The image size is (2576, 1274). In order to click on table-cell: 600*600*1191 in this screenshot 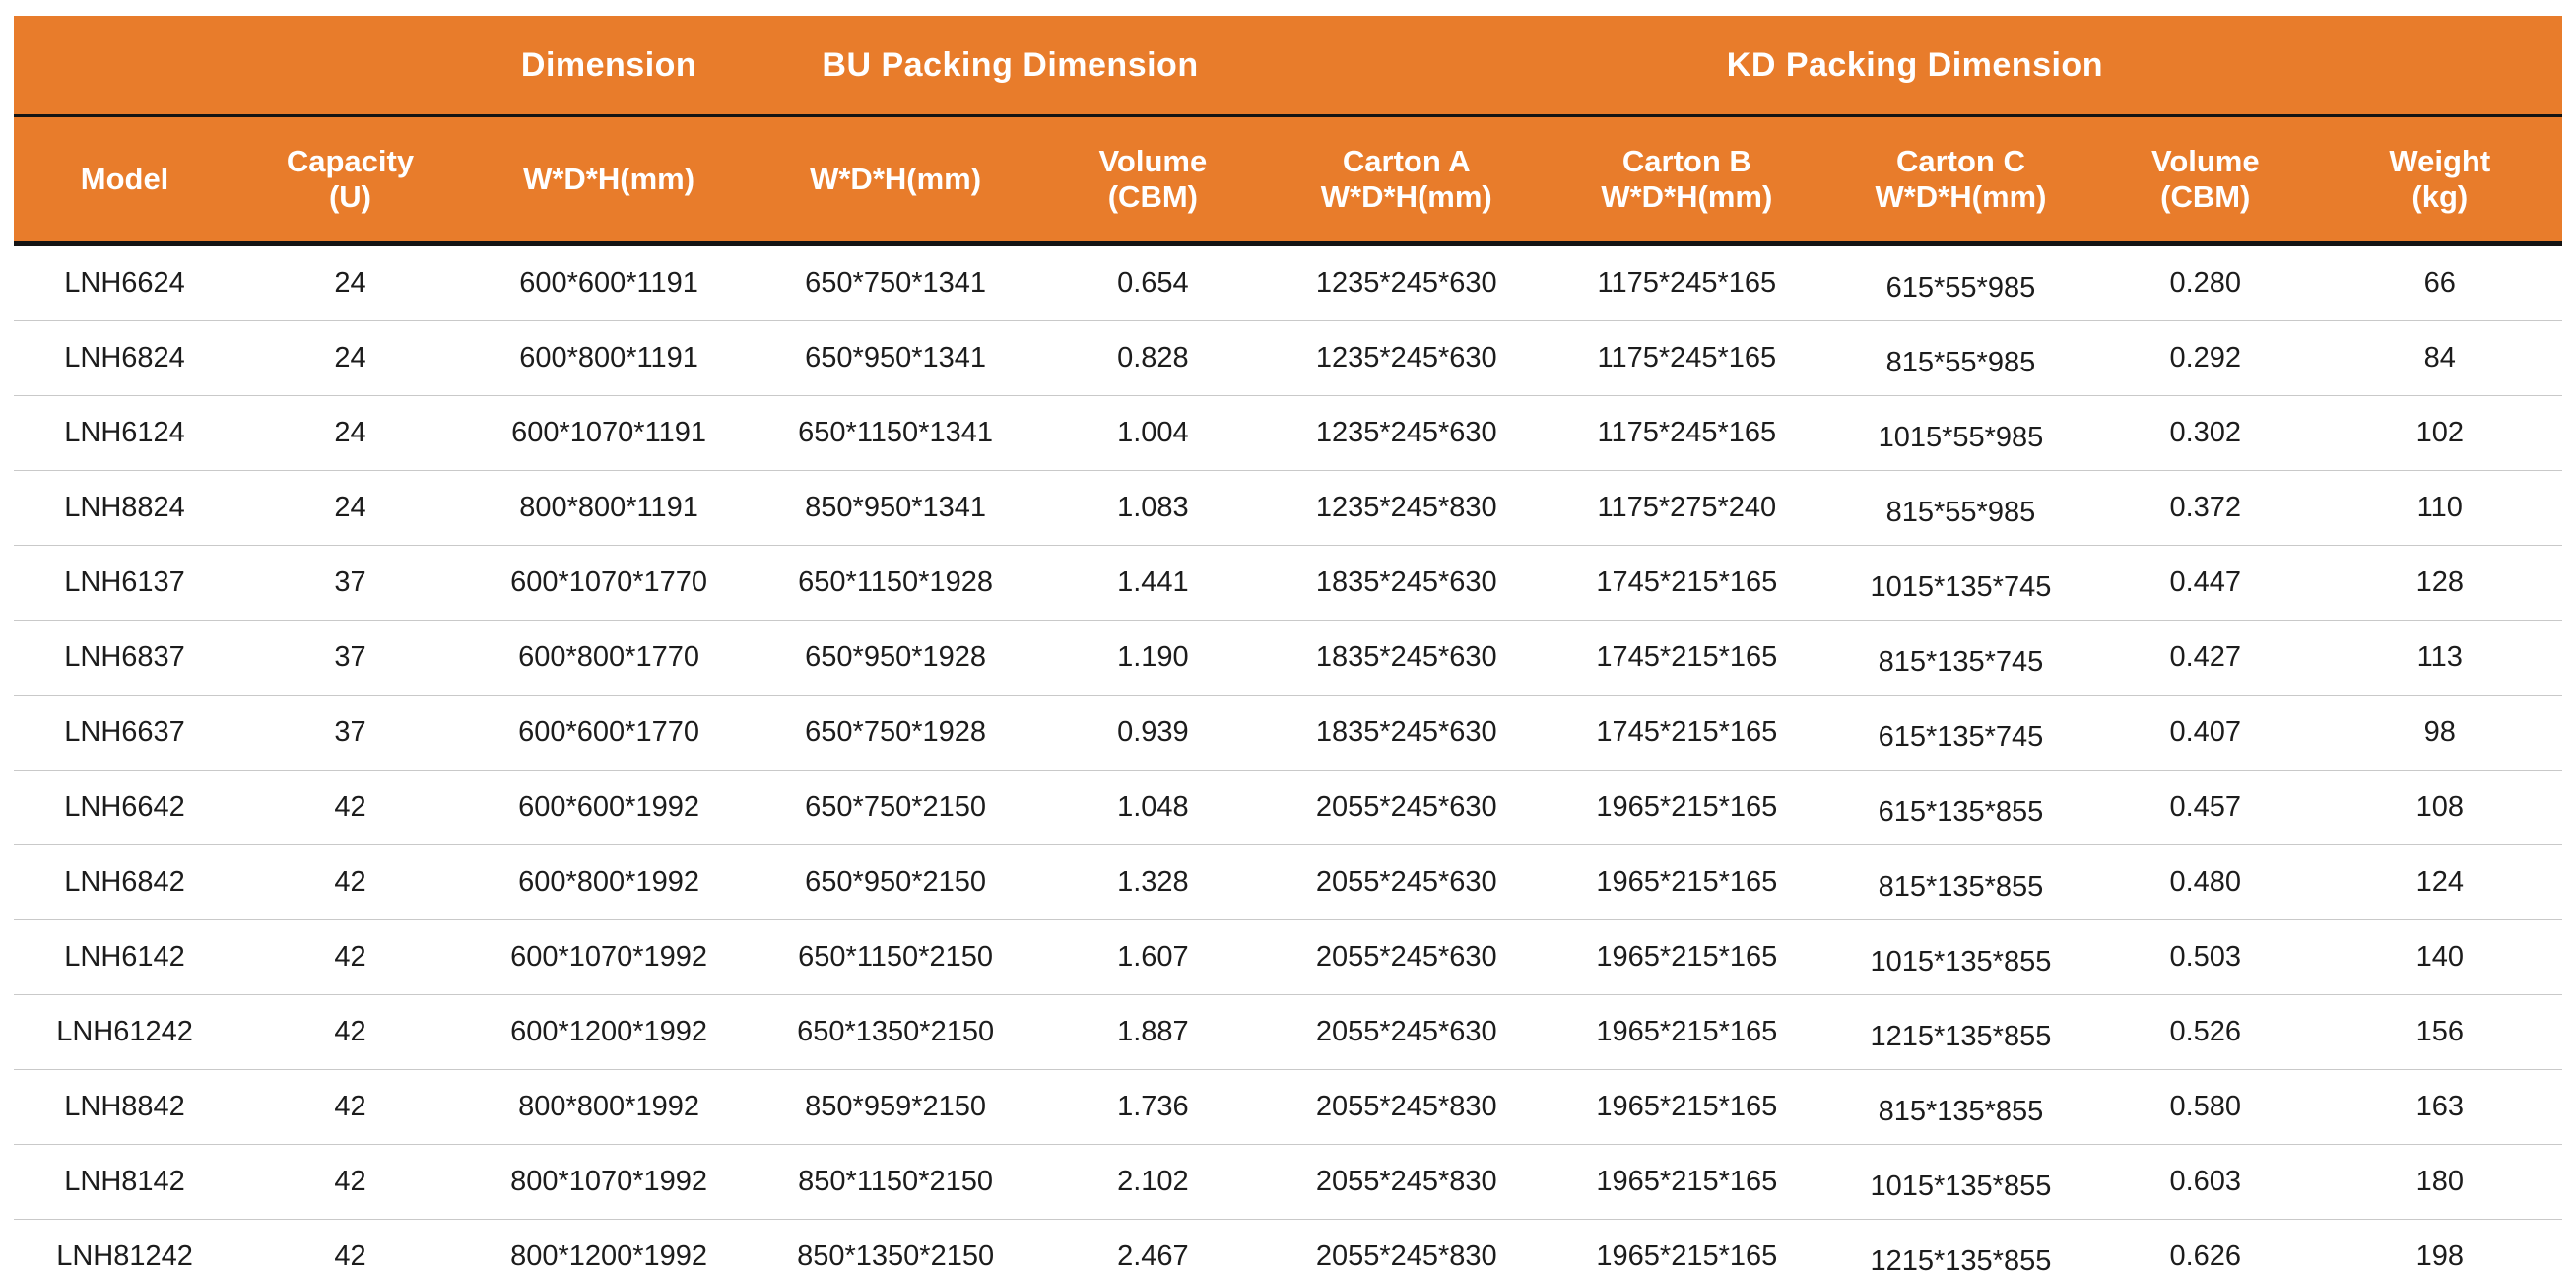, I will do `click(609, 282)`.